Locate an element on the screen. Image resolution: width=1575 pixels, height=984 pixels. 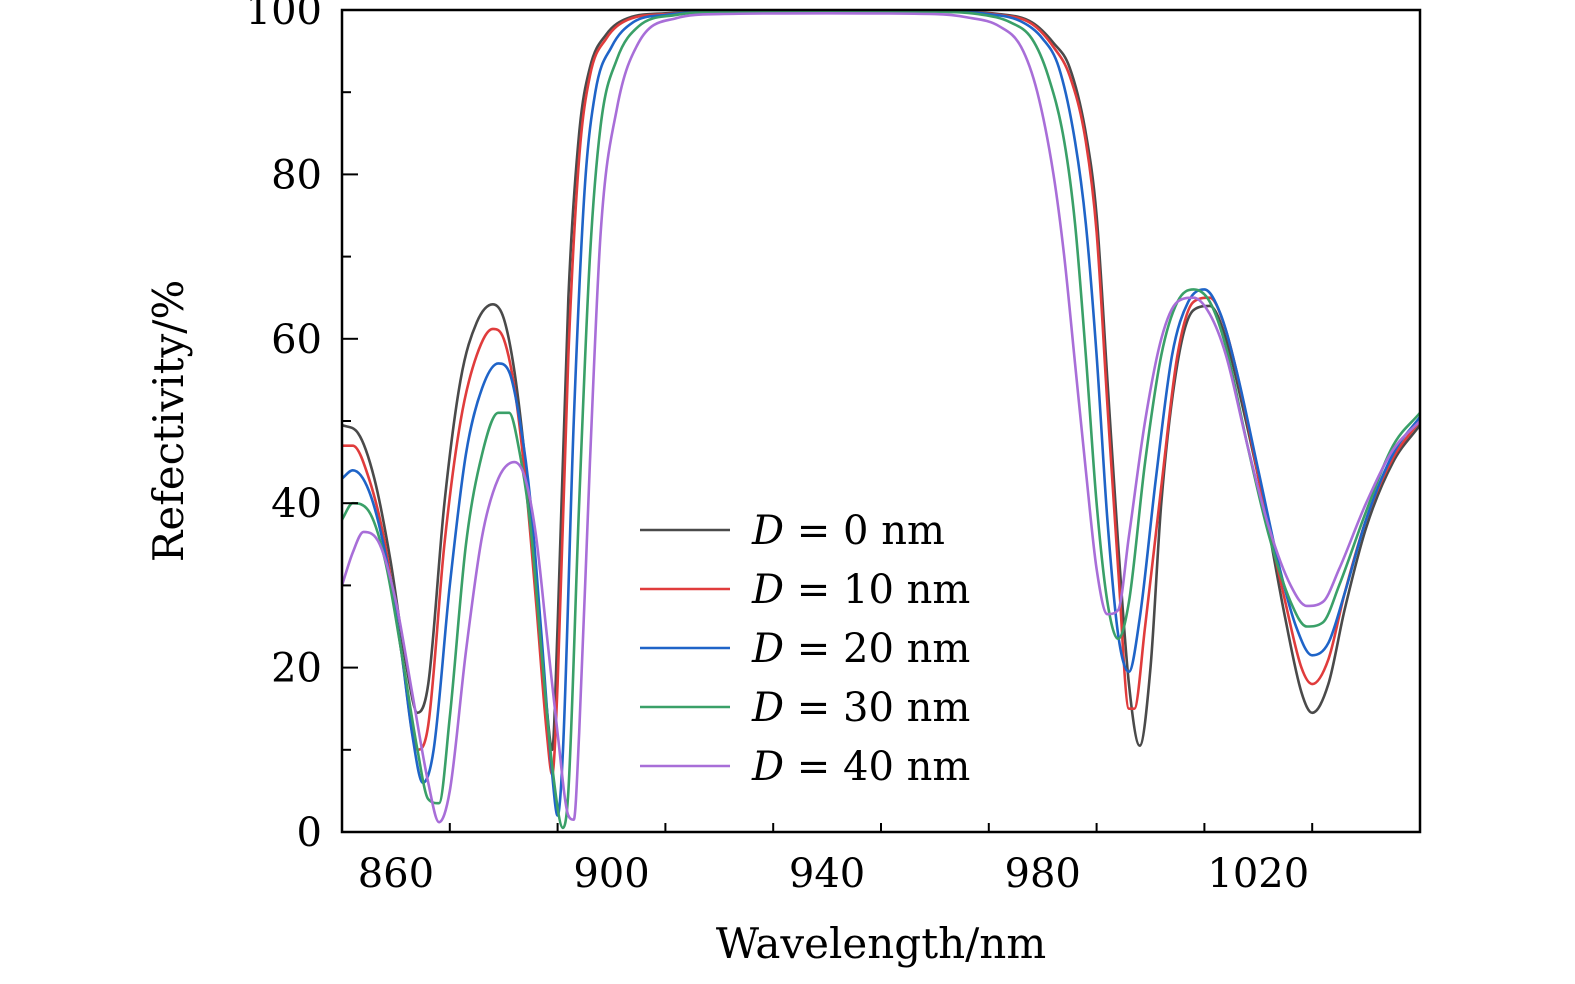
legend-item-3: D = 30 nm is located at coordinates (805, 708).